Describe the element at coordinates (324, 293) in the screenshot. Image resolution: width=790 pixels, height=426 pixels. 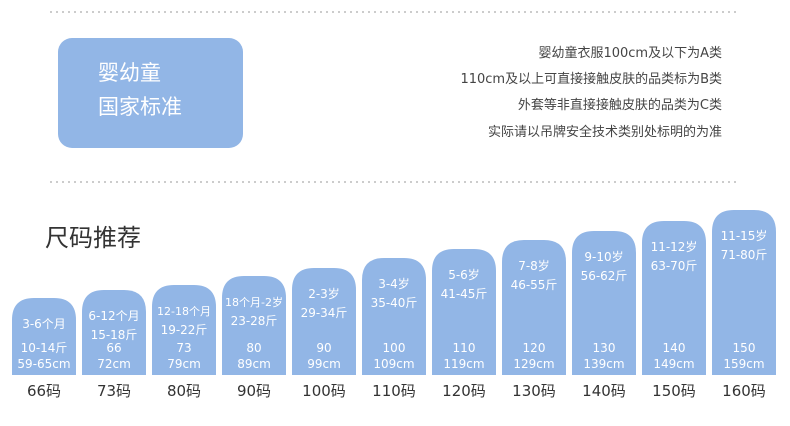
I see `tab-text: 2-3岁` at that location.